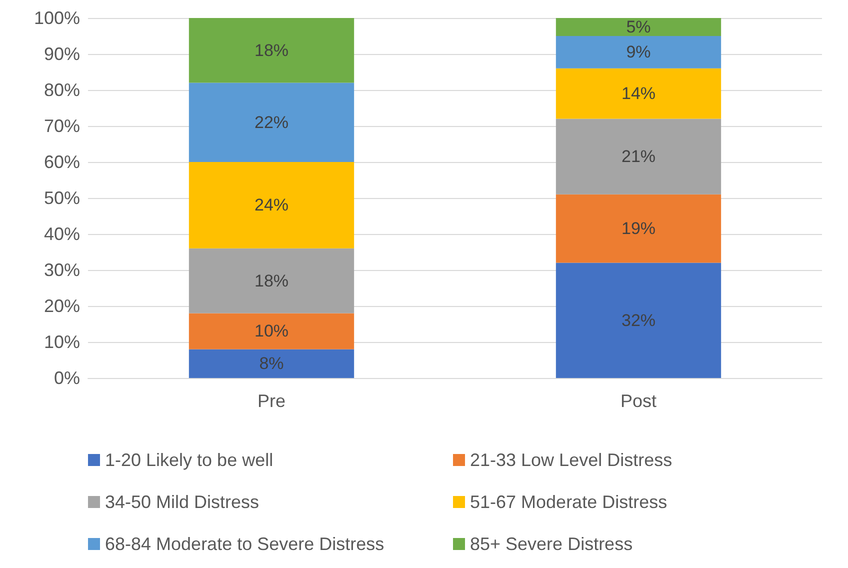 This screenshot has width=848, height=568. I want to click on y-tick-label: 30%, so click(62, 270).